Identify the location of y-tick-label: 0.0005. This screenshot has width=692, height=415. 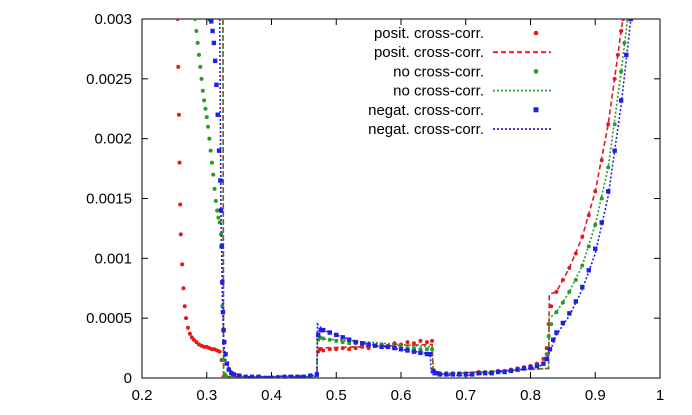
(109, 318).